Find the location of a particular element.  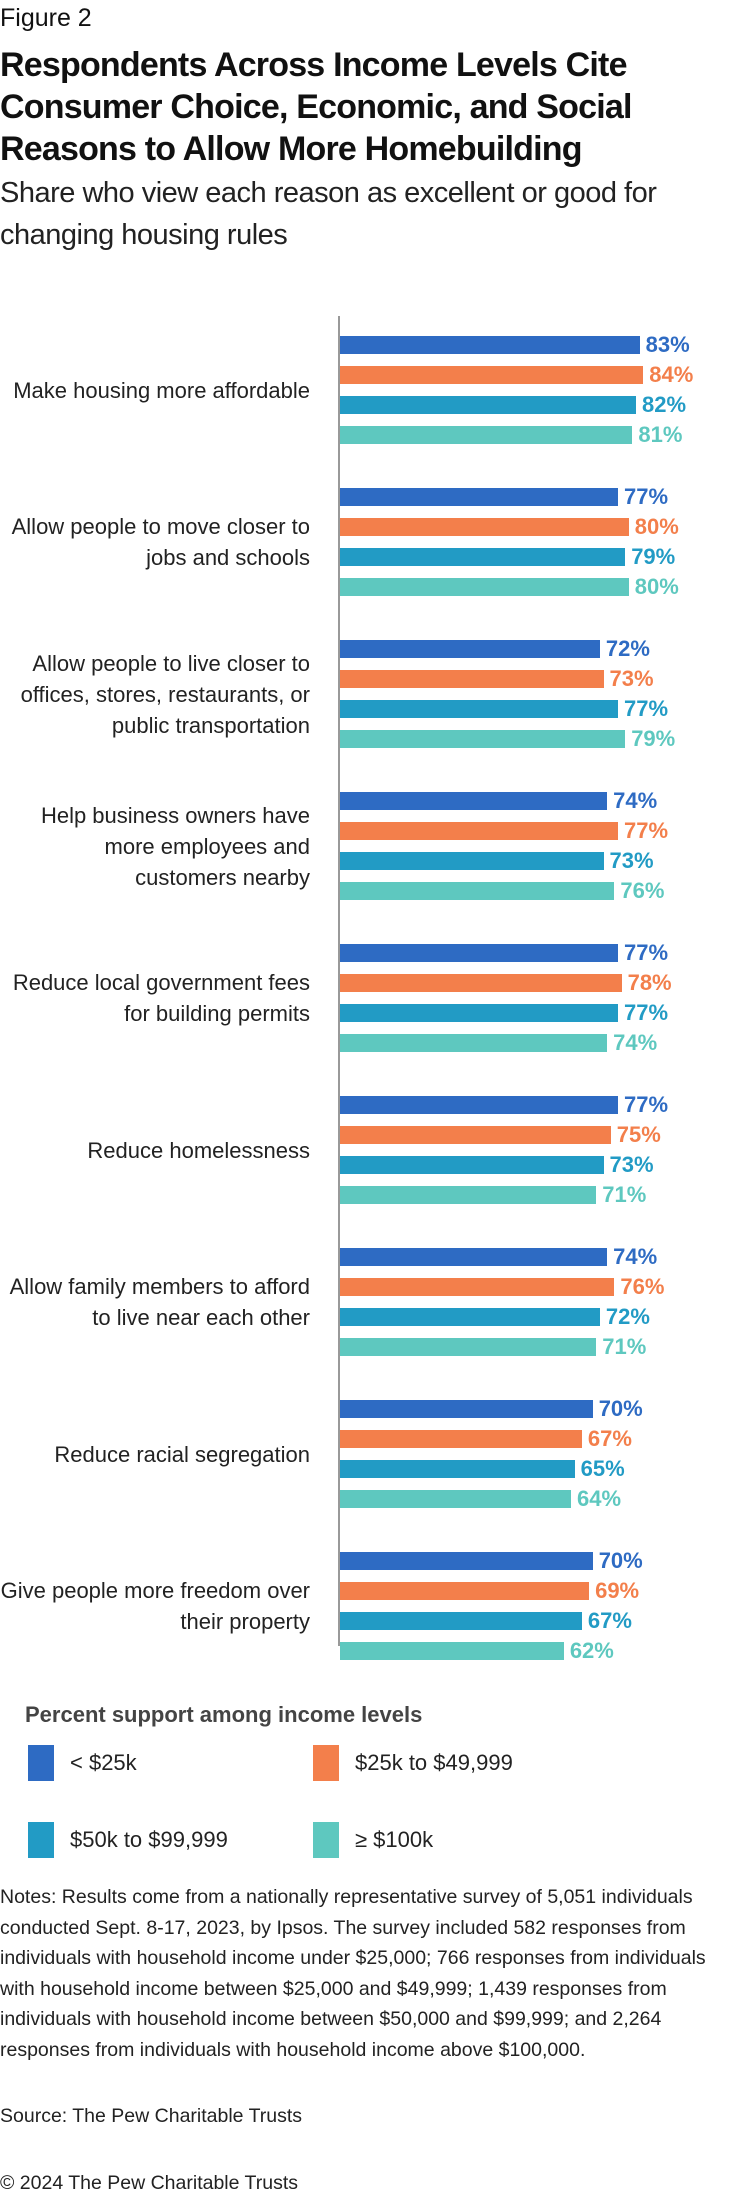

legend-item: $25k to $49,999 is located at coordinates (413, 1763).